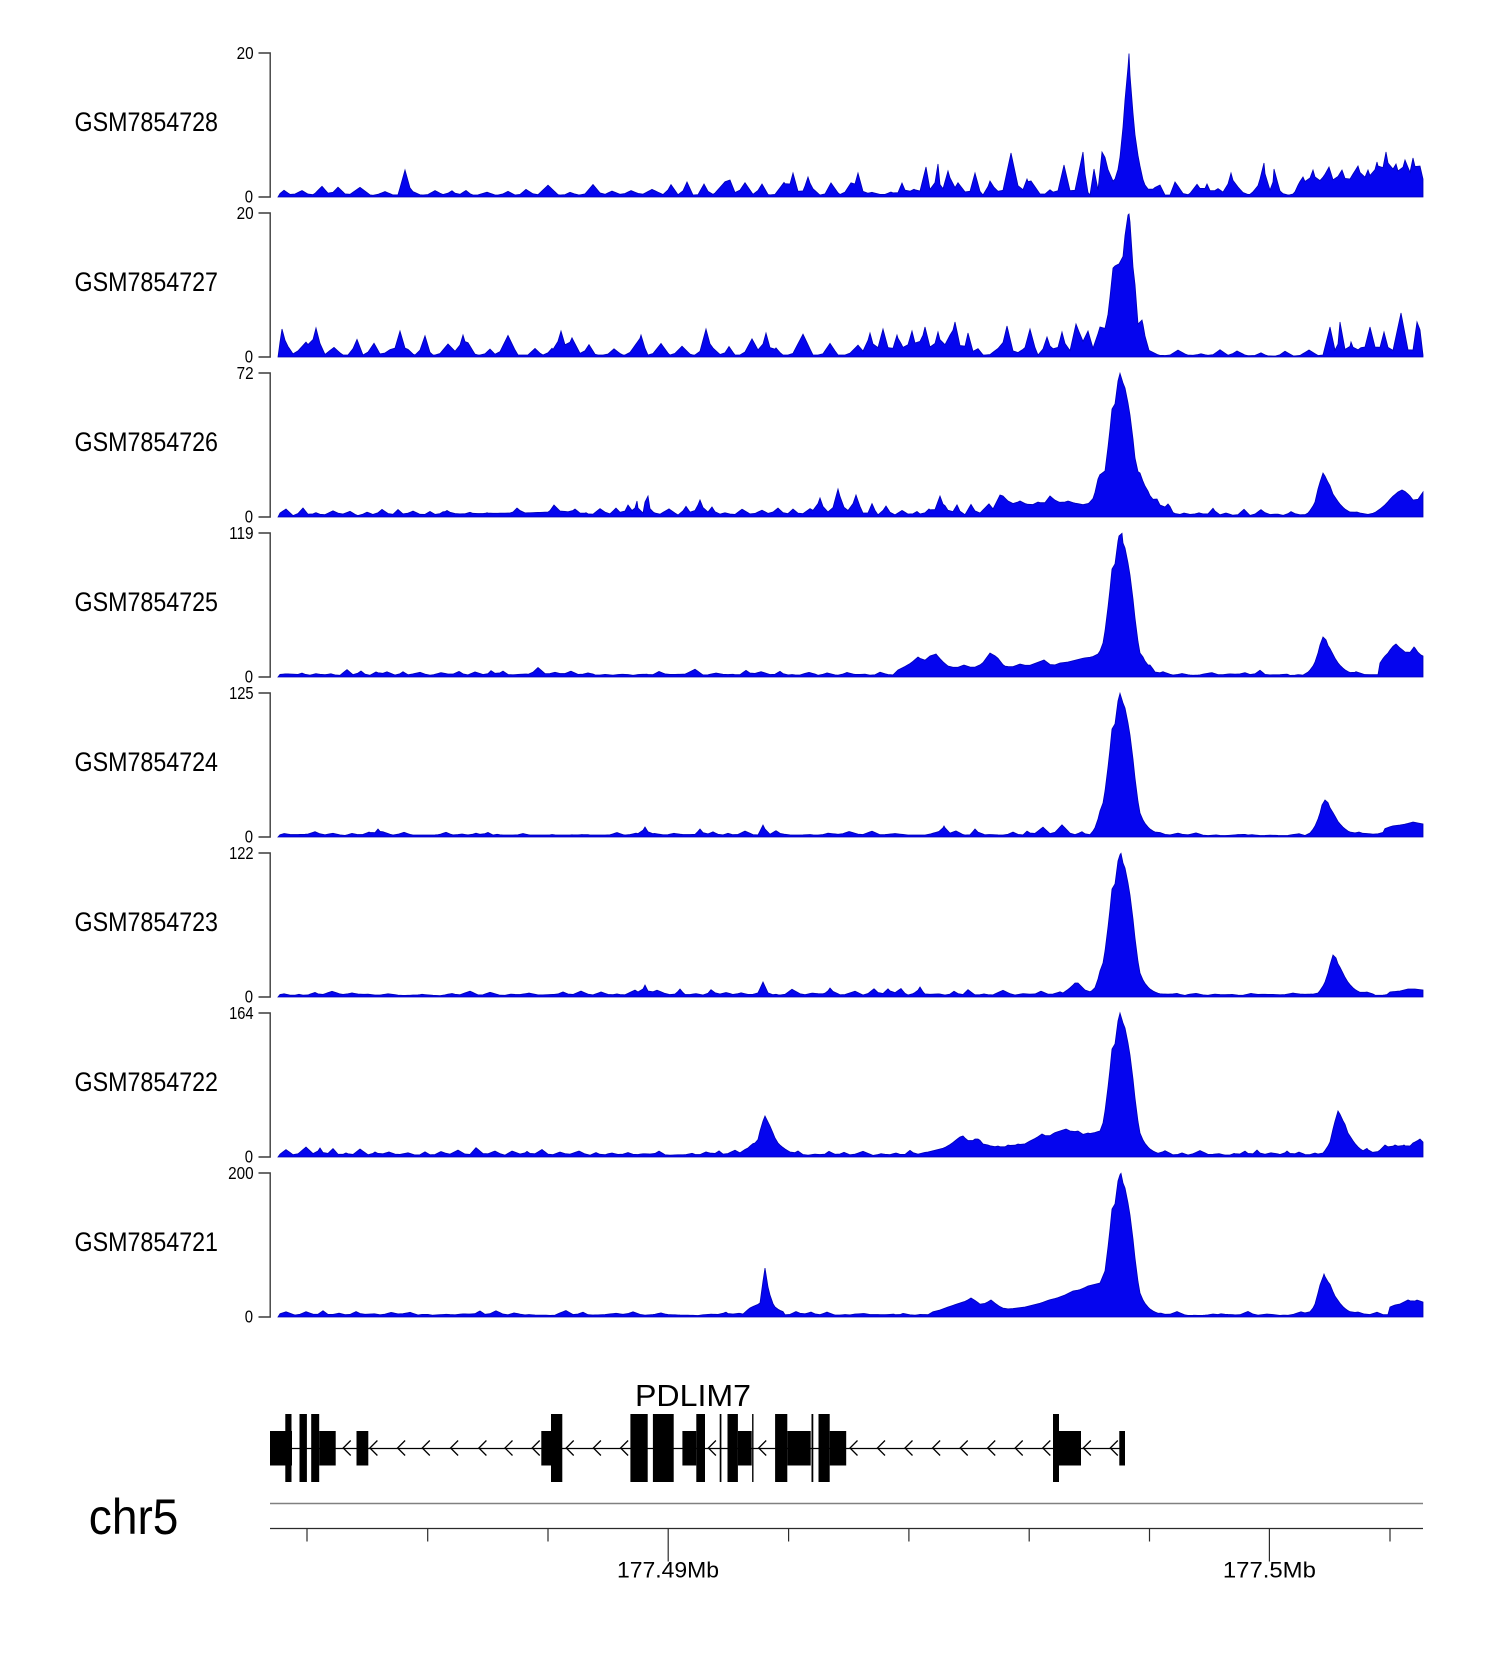 The image size is (1500, 1660). Describe the element at coordinates (147, 761) in the screenshot. I see `svg-text: GSM7854724` at that location.